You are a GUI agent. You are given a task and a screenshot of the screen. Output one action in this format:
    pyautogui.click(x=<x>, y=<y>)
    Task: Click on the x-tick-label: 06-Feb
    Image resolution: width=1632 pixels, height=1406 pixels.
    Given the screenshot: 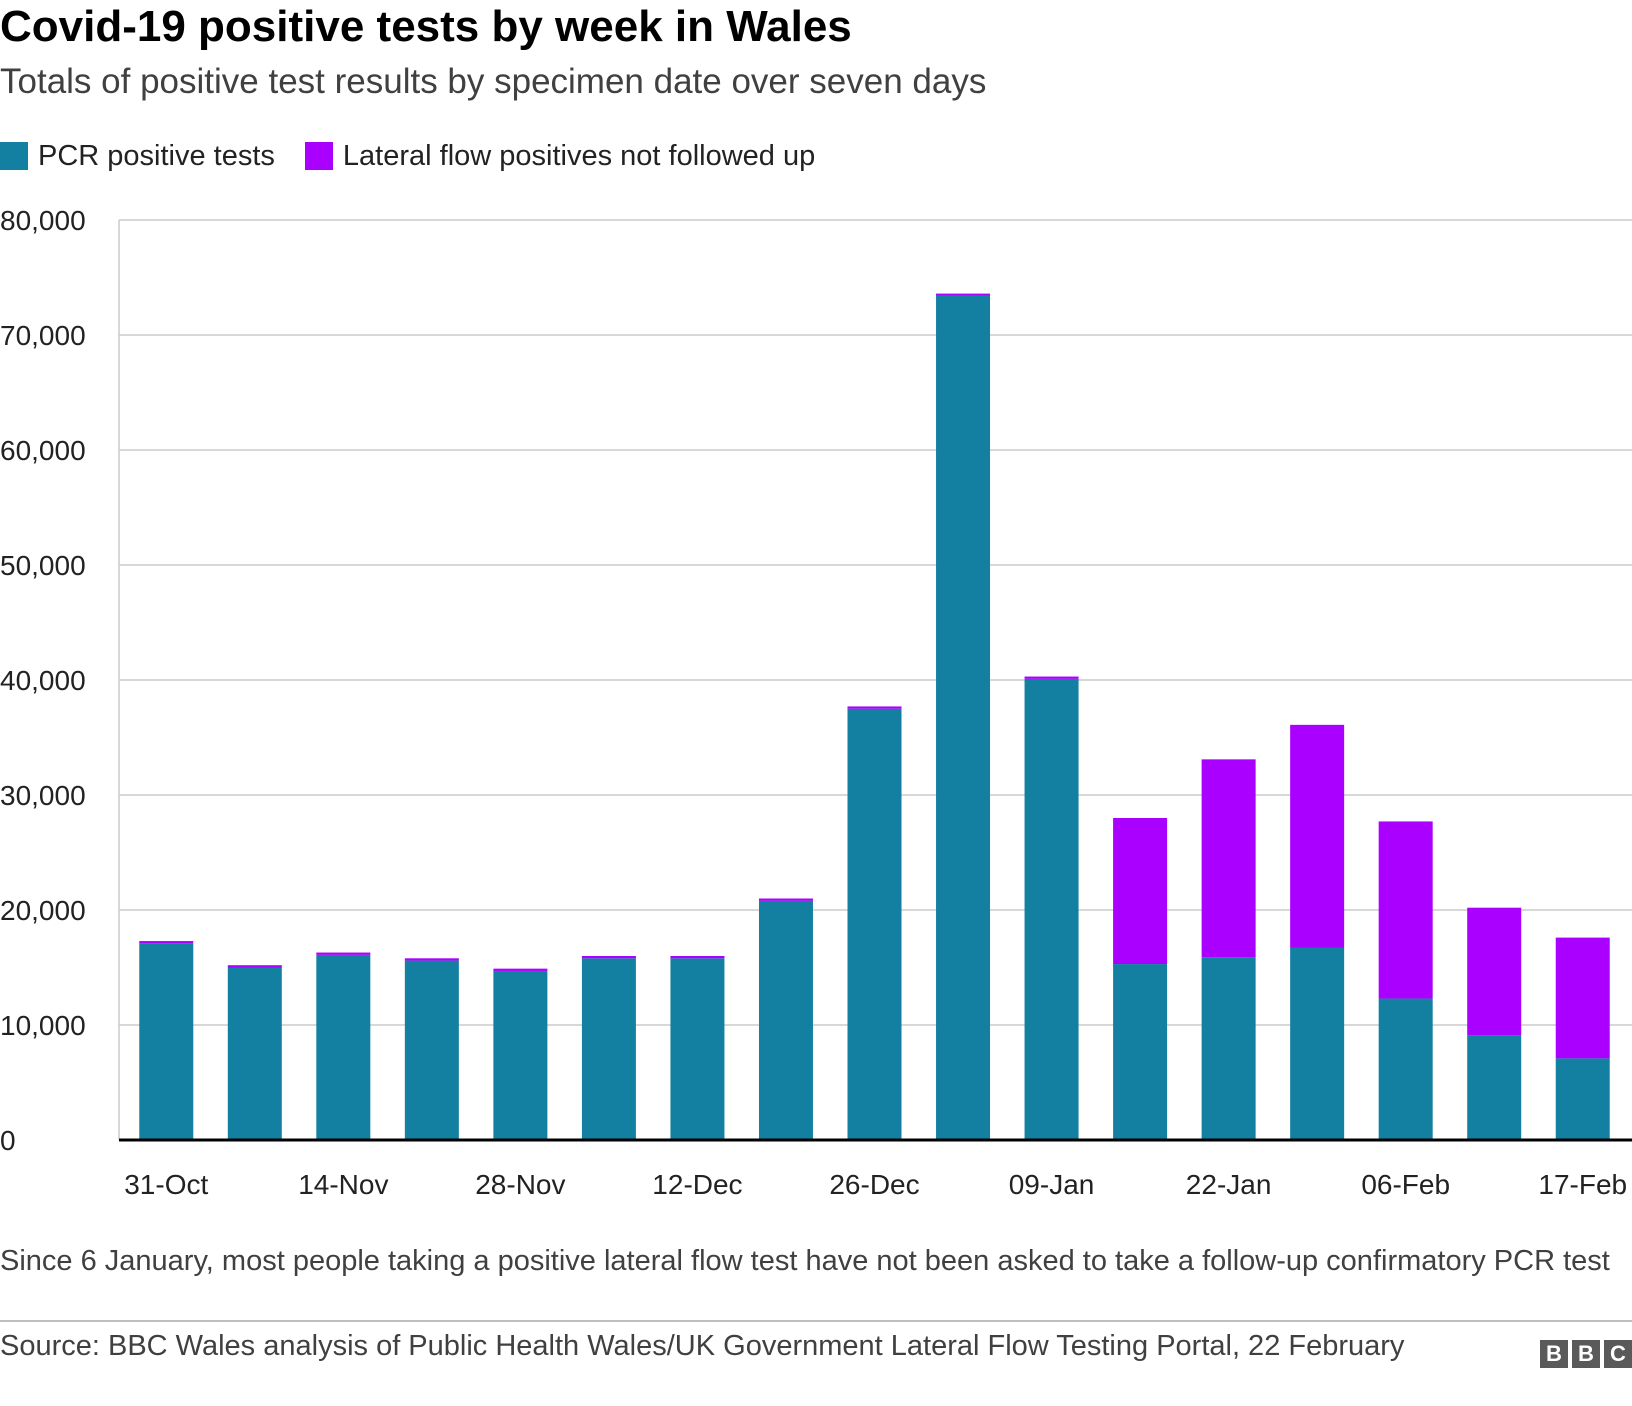 What is the action you would take?
    pyautogui.click(x=1405, y=1184)
    